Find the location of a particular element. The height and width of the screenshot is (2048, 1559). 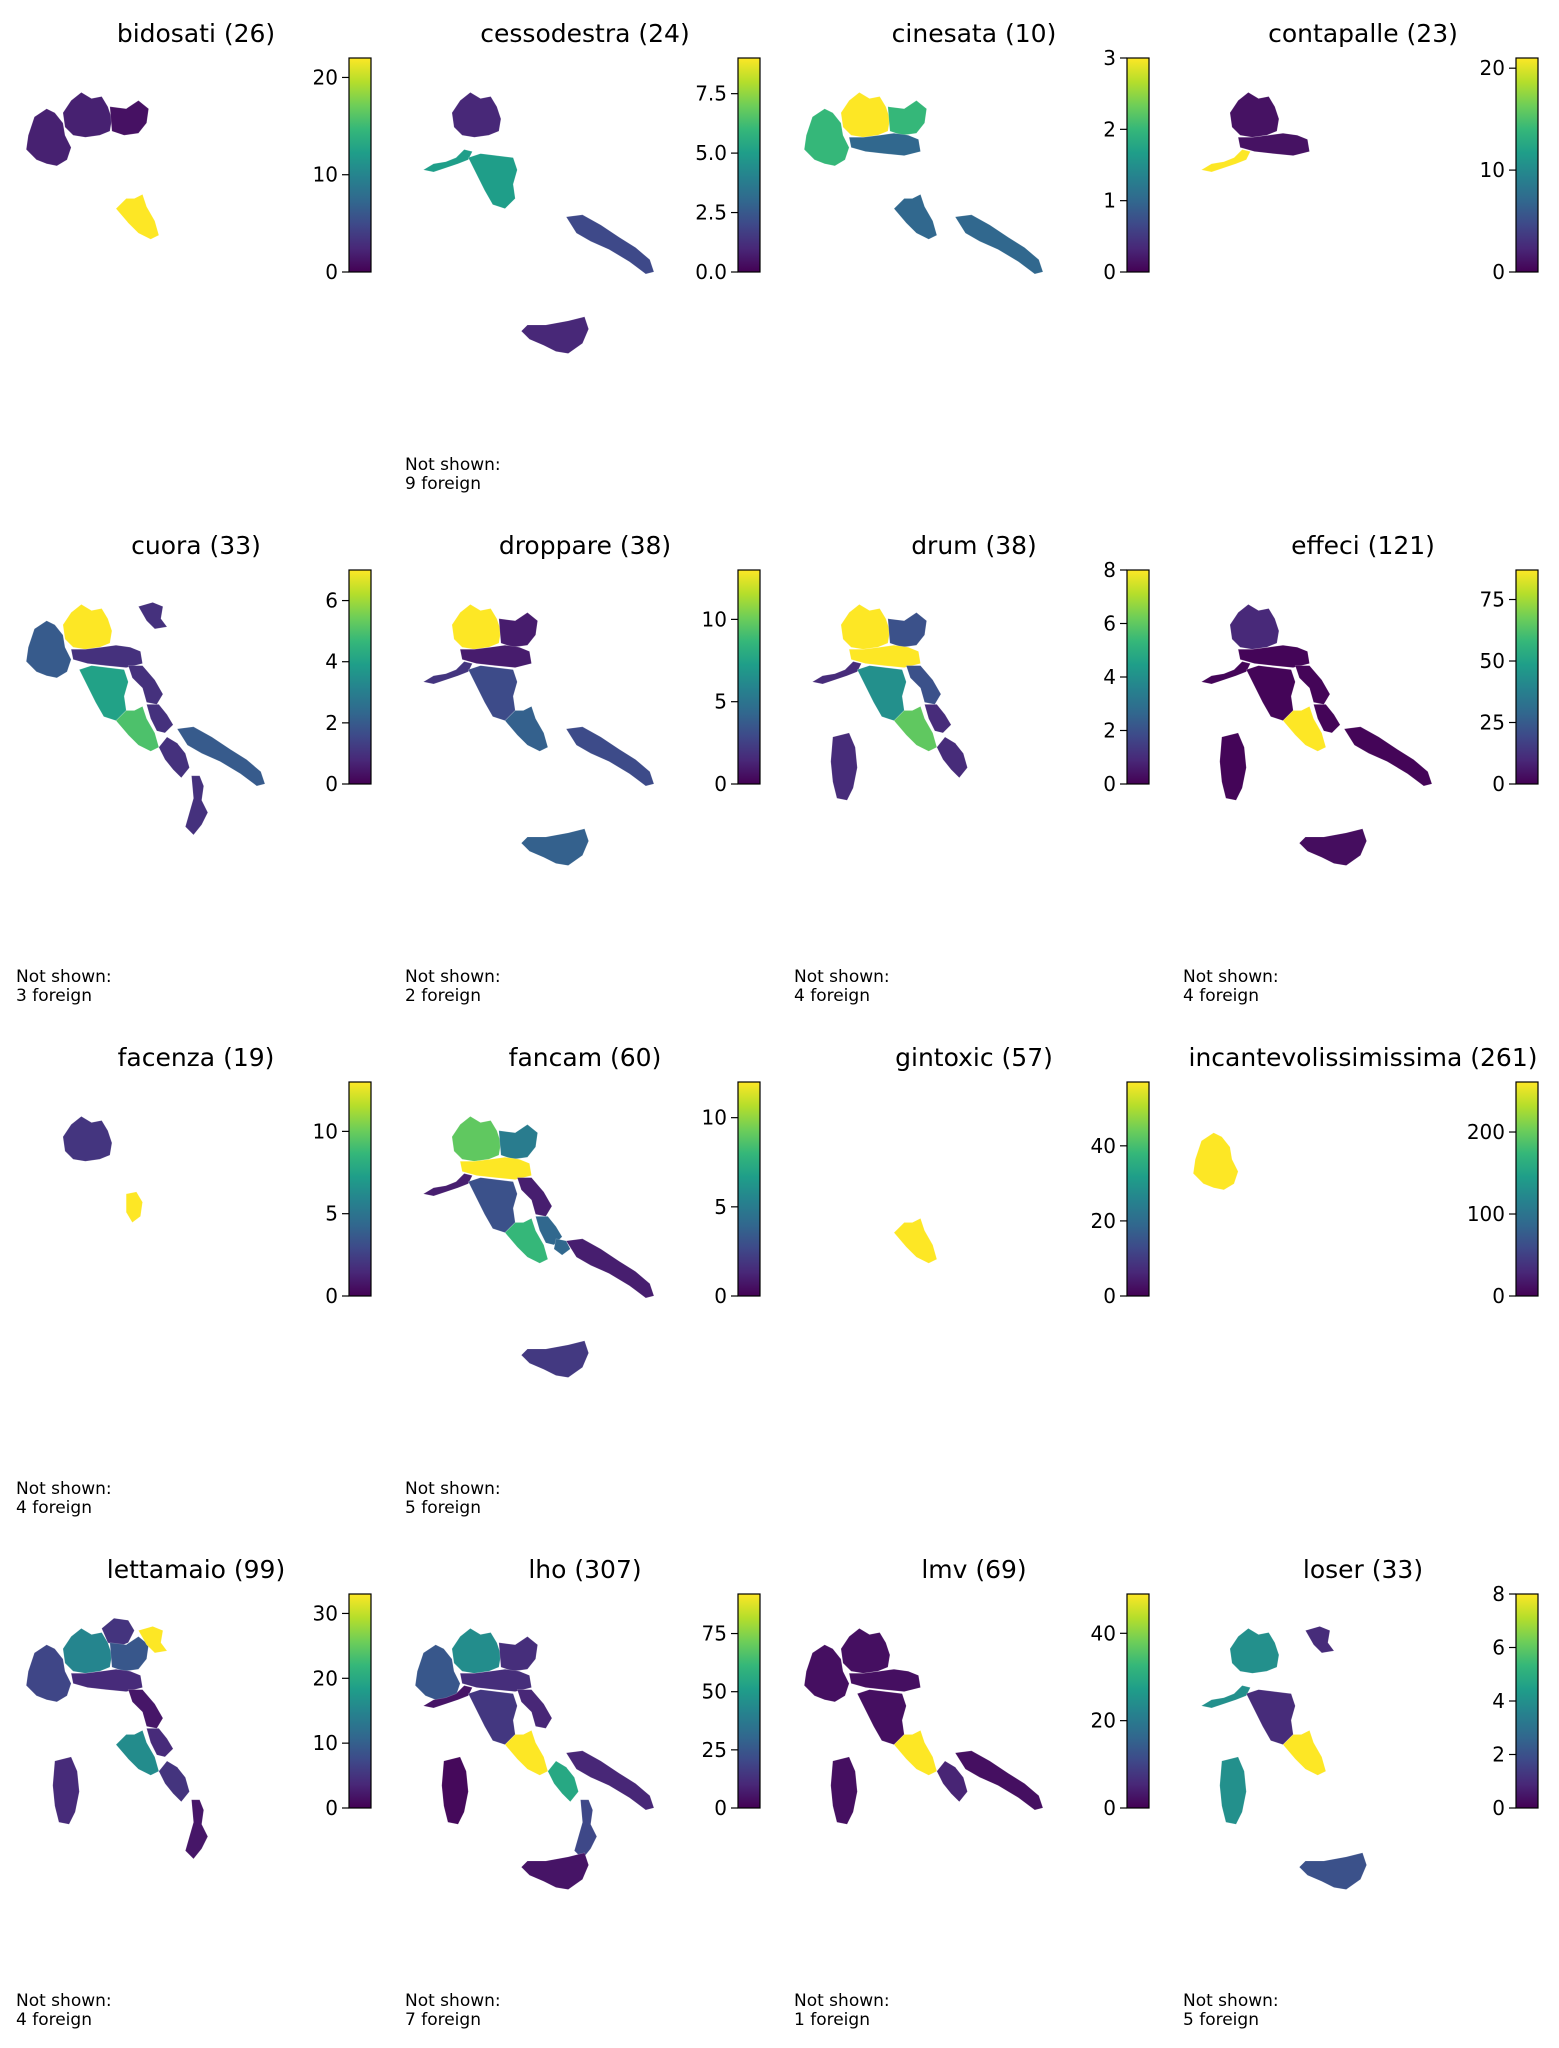

region-abruzzo is located at coordinates (1327, 719).